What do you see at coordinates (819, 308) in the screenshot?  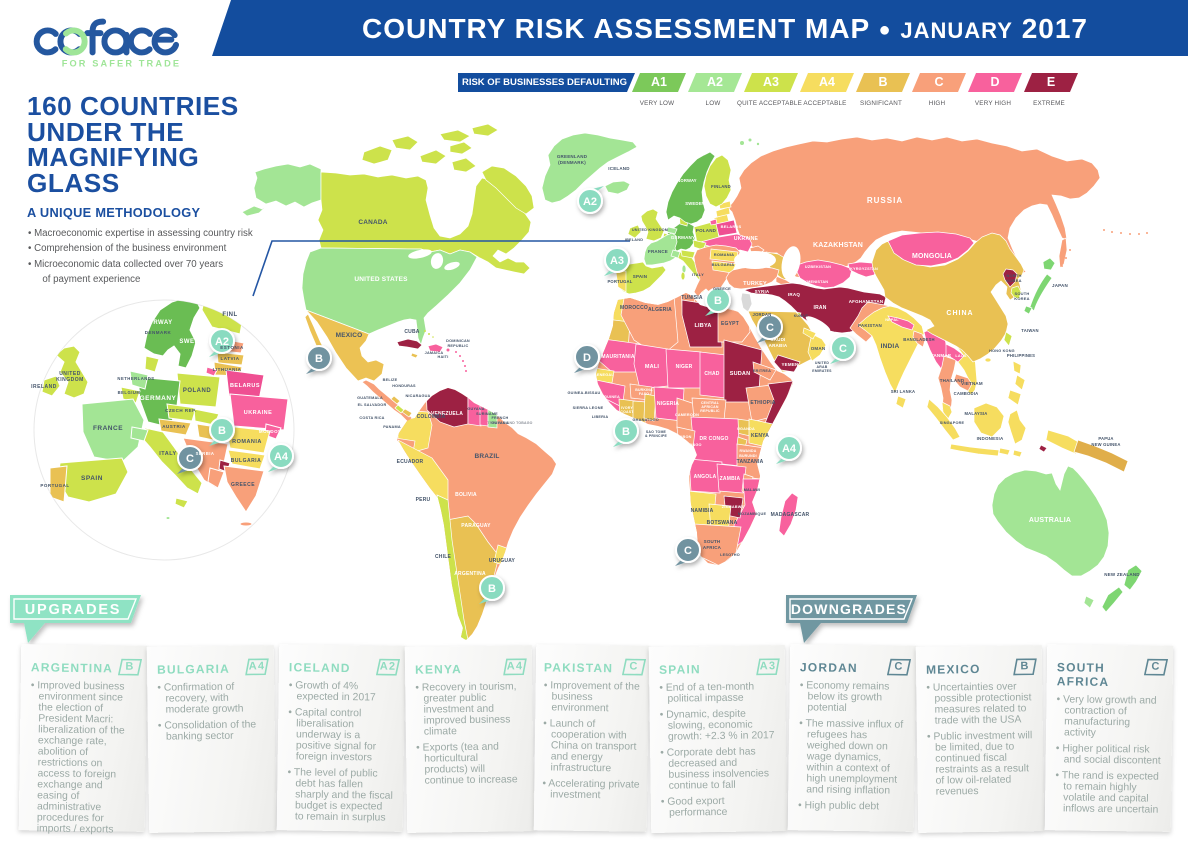 I see `svg-text: IRAN` at bounding box center [819, 308].